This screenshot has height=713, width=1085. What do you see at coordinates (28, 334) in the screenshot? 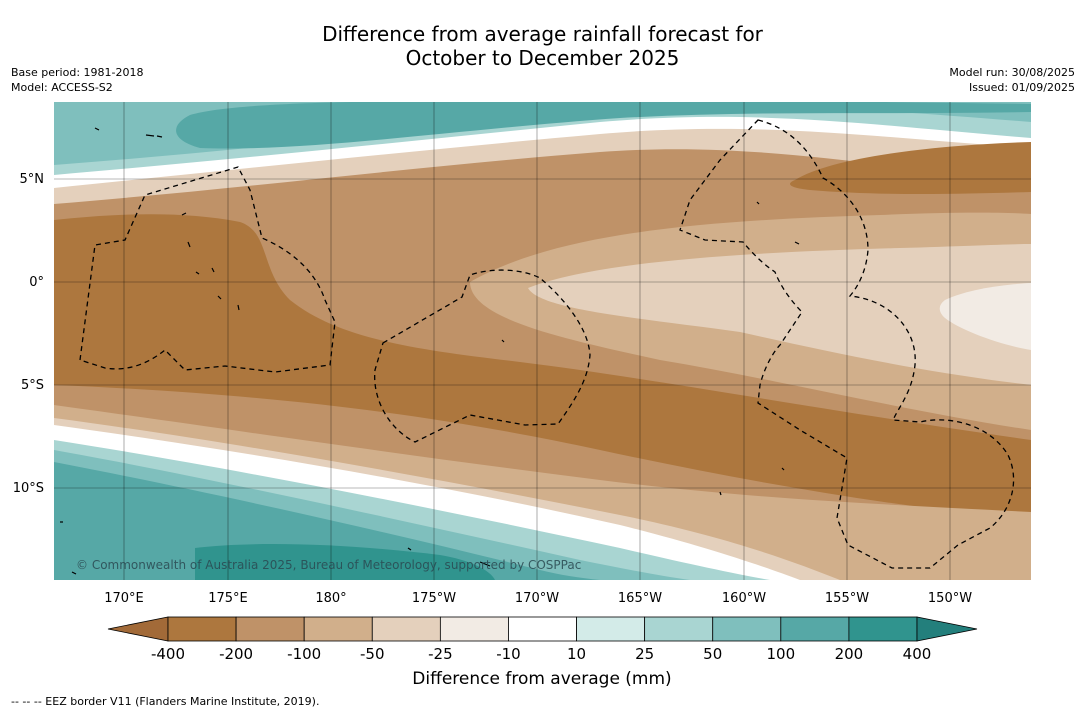
I see `y-axis-labels: 5°N 0° 5°S 10°S` at bounding box center [28, 334].